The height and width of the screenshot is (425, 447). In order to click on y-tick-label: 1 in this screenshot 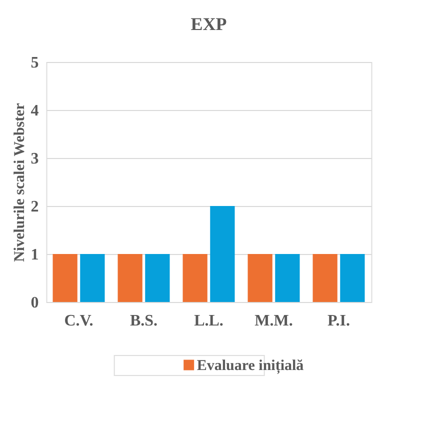, I will do `click(34, 255)`.